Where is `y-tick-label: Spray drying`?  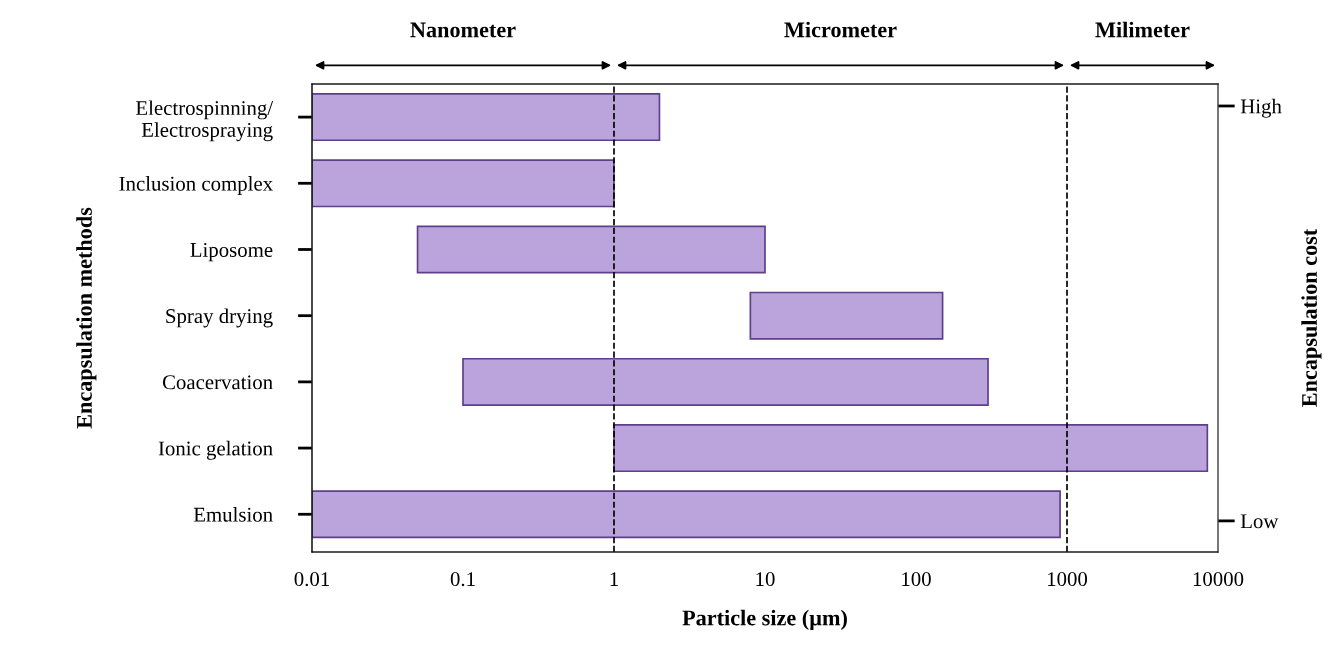 y-tick-label: Spray drying is located at coordinates (219, 318).